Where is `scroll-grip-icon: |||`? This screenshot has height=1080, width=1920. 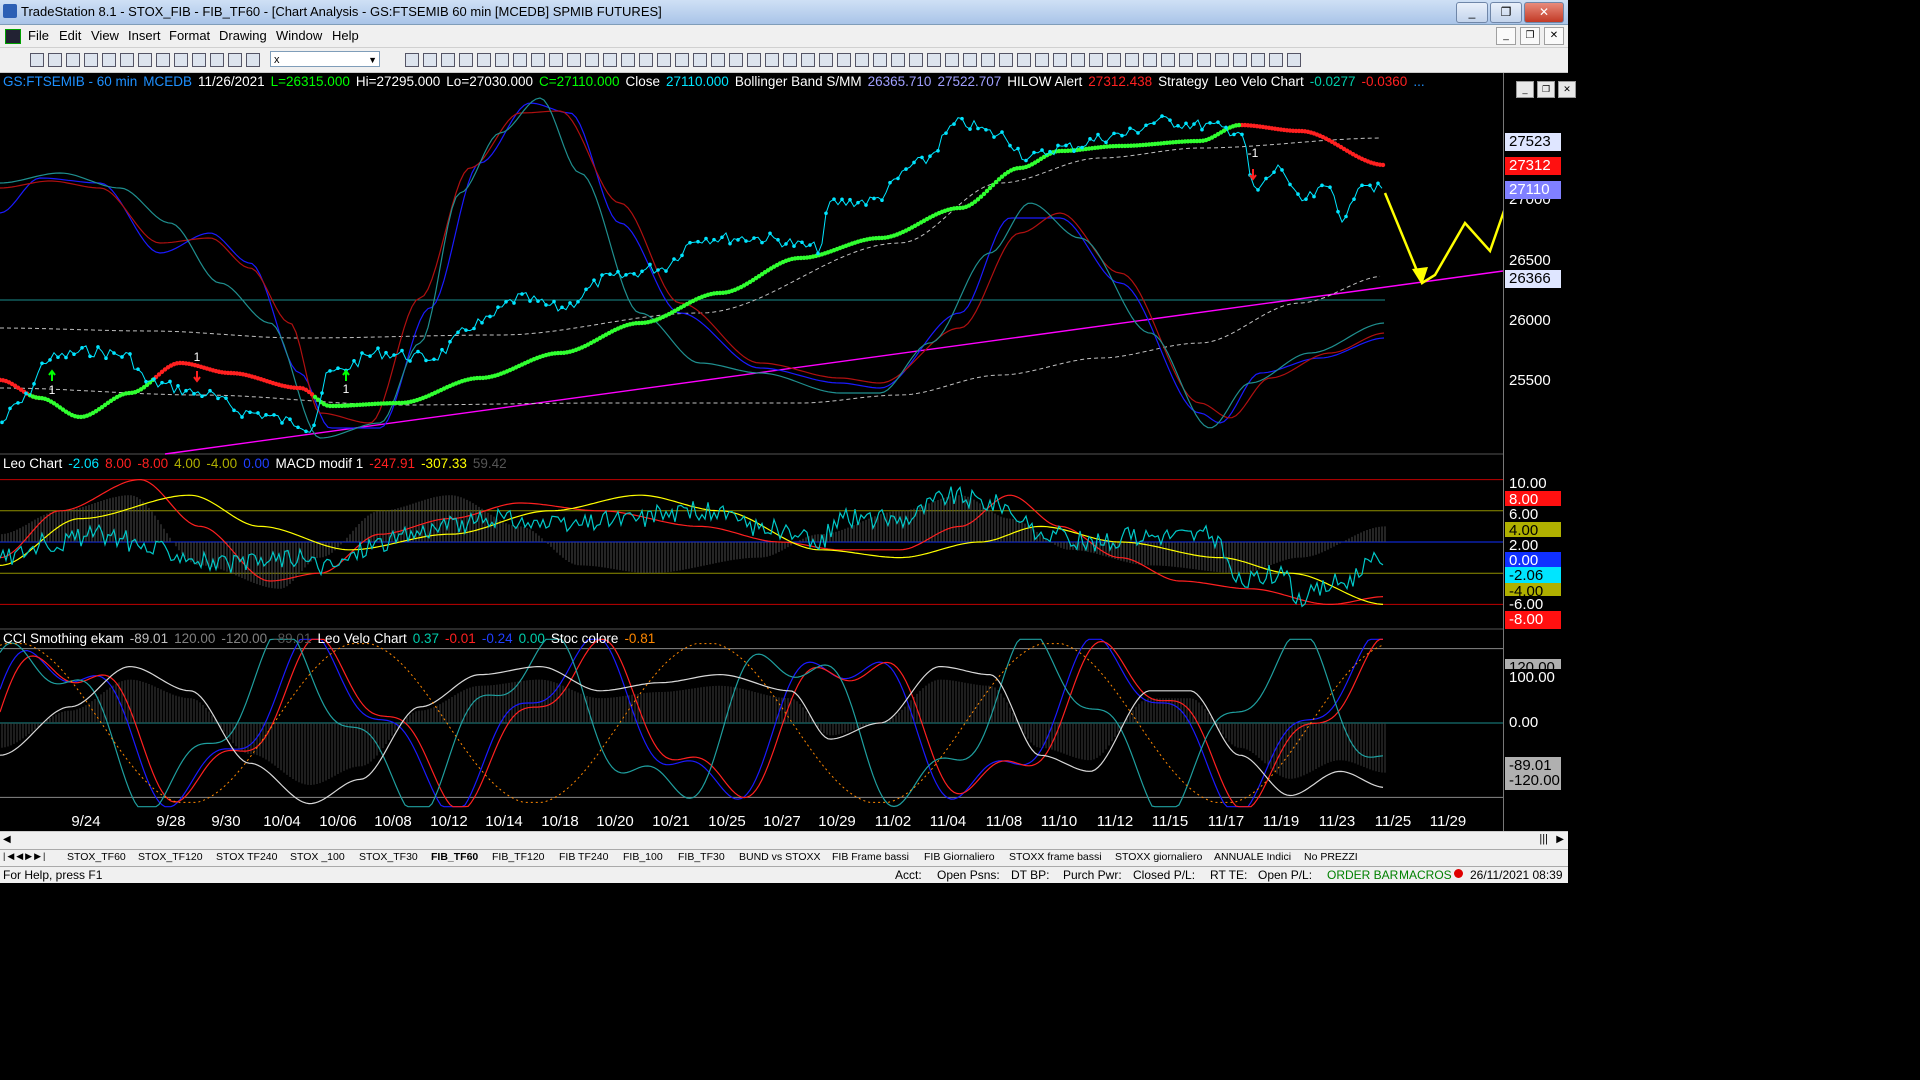 scroll-grip-icon: ||| is located at coordinates (1543, 839).